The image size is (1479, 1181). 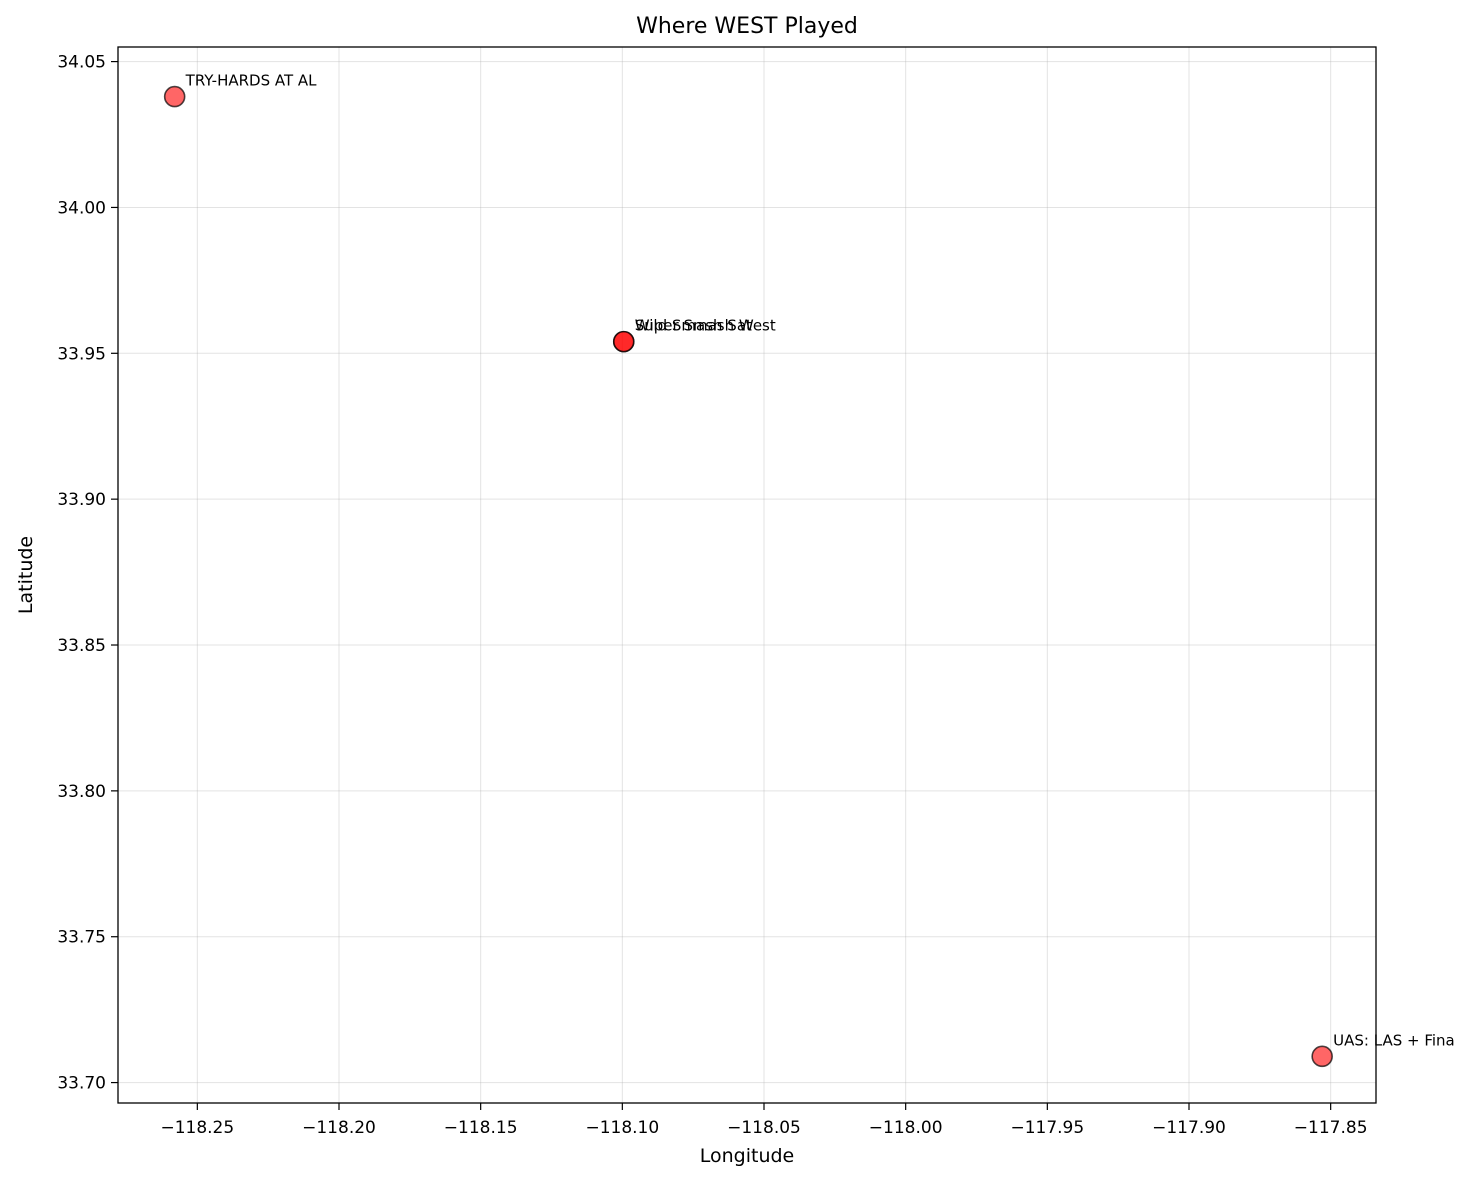 I want to click on data-point-label: Super Smash West, so click(x=705, y=326).